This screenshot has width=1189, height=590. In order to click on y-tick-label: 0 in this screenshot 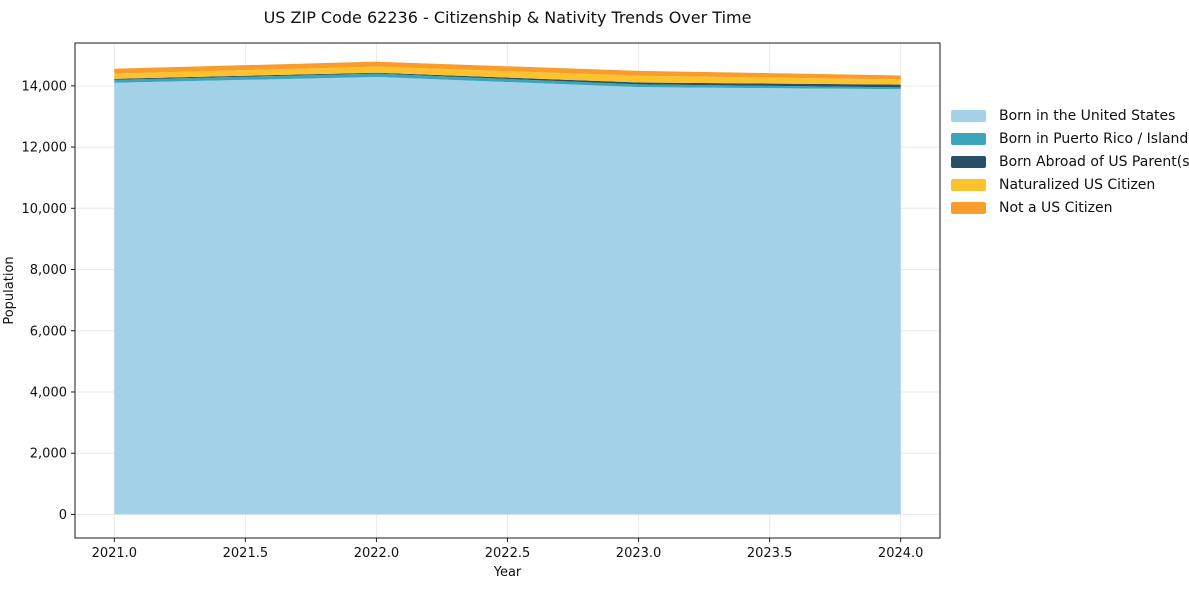, I will do `click(63, 515)`.